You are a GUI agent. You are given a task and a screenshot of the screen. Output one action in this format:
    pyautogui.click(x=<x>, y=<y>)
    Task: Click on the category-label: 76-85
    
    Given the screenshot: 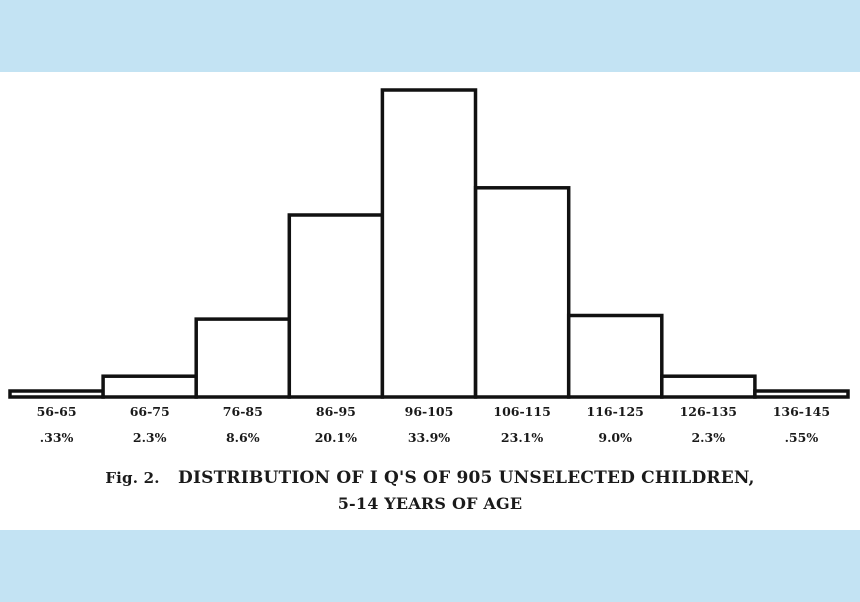 What is the action you would take?
    pyautogui.click(x=243, y=411)
    